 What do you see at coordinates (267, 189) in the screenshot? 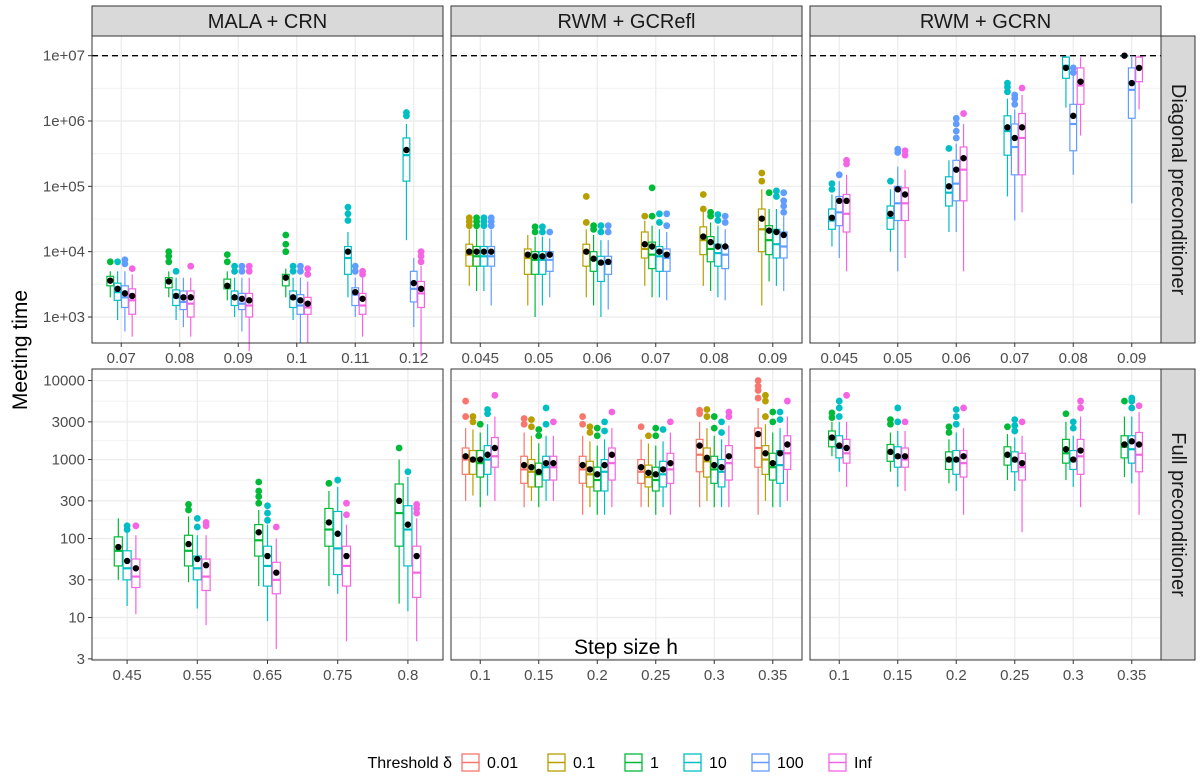
I see `panel-background` at bounding box center [267, 189].